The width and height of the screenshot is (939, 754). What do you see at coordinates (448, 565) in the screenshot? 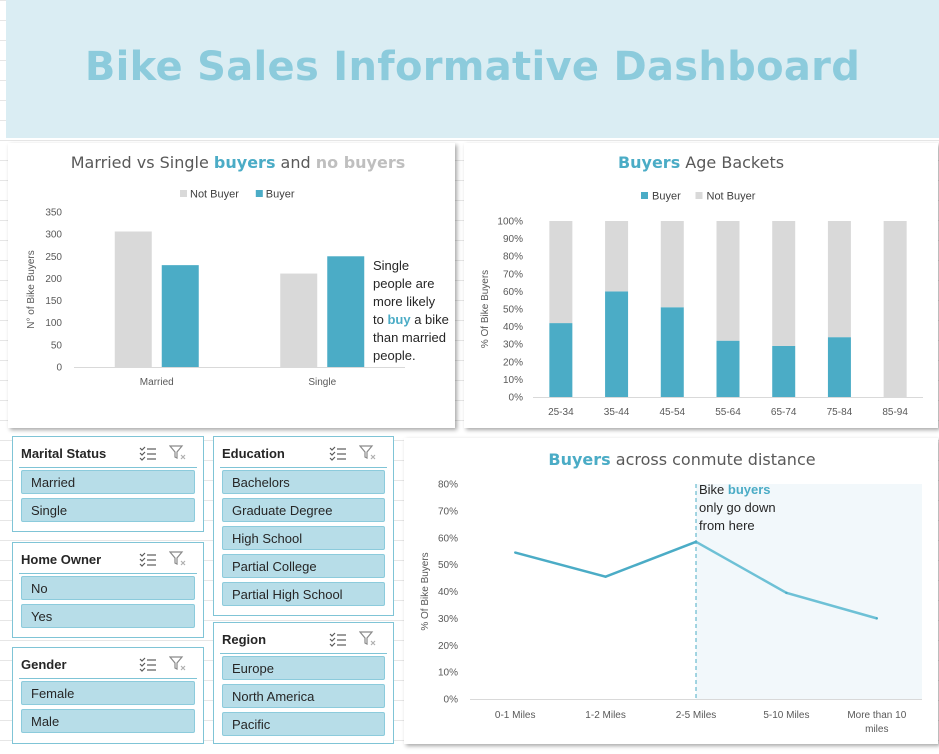
I see `chart3-ytick: 50%` at bounding box center [448, 565].